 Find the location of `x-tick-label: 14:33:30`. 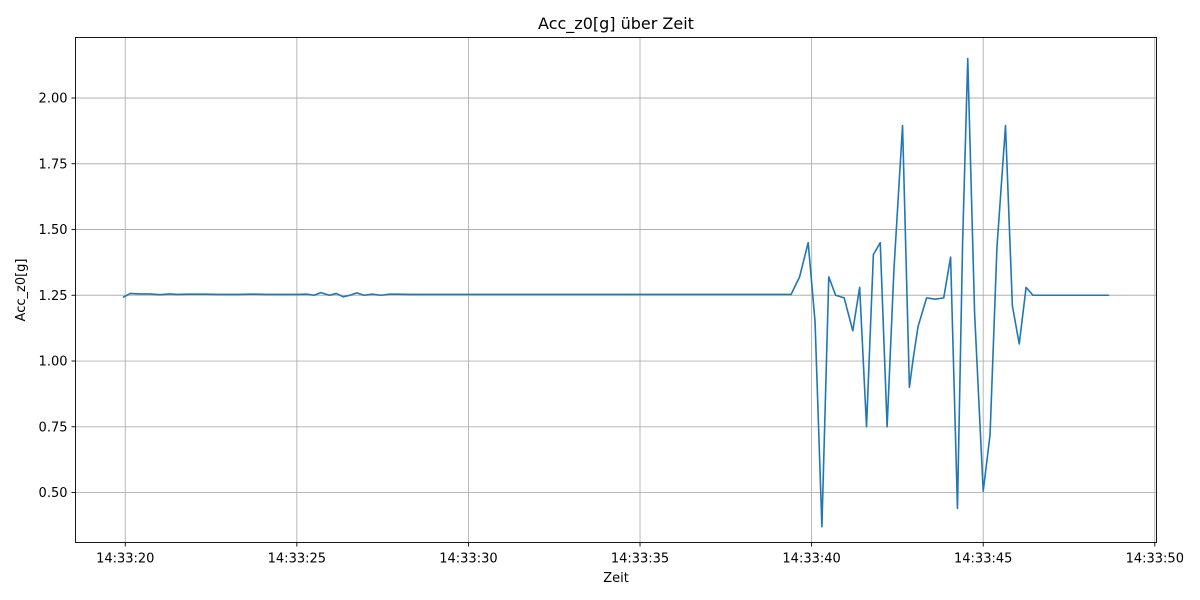

x-tick-label: 14:33:30 is located at coordinates (468, 559).